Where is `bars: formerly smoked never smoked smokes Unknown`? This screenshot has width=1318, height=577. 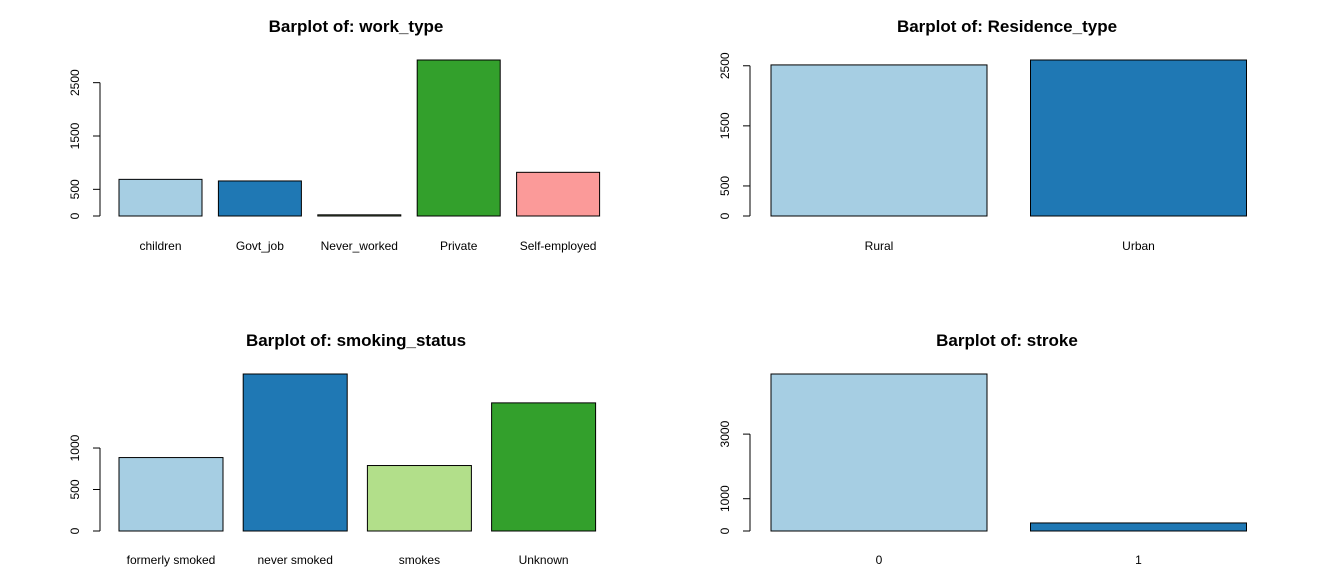 bars: formerly smoked never smoked smokes Unknown is located at coordinates (357, 470).